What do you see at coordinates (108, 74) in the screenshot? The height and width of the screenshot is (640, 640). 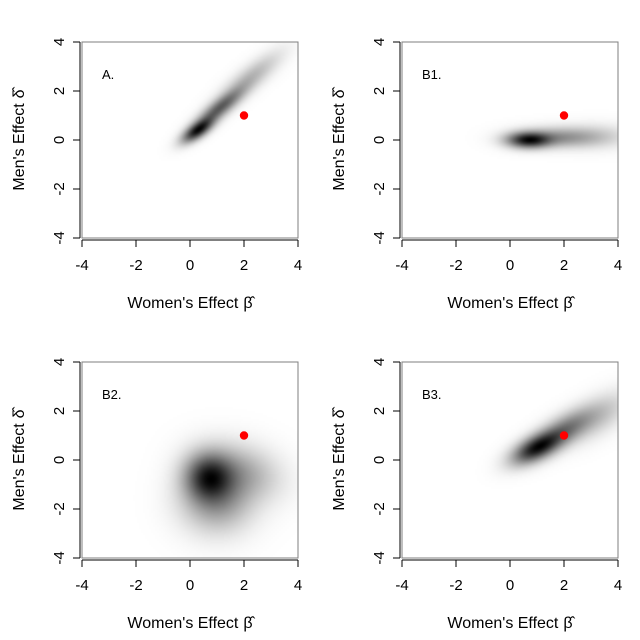 I see `panel-label: A.` at bounding box center [108, 74].